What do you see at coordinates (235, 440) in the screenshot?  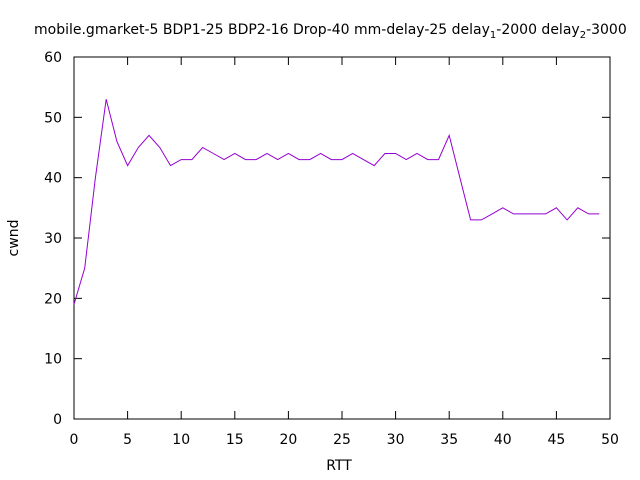 I see `x-tick-label: 15` at bounding box center [235, 440].